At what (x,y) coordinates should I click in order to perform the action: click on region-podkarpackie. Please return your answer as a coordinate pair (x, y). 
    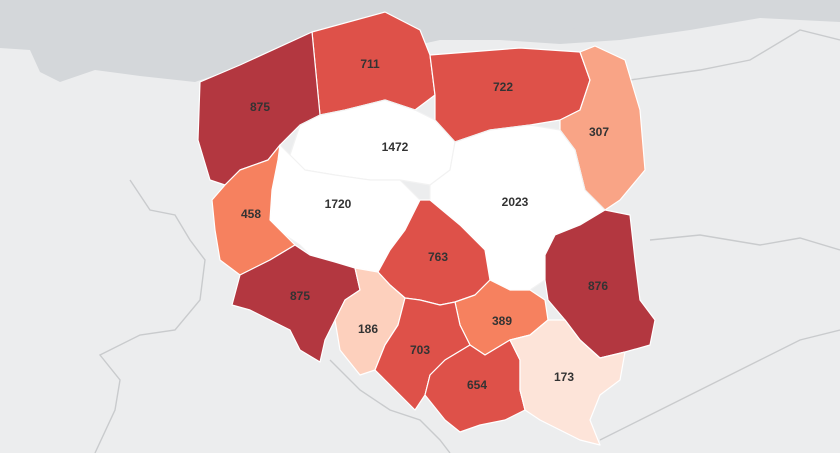
    Looking at the image, I should click on (567, 382).